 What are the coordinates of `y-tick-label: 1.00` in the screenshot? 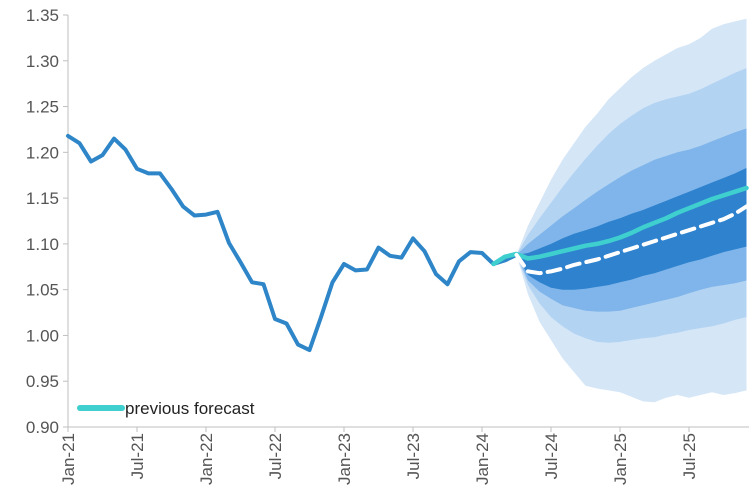 It's located at (42, 335).